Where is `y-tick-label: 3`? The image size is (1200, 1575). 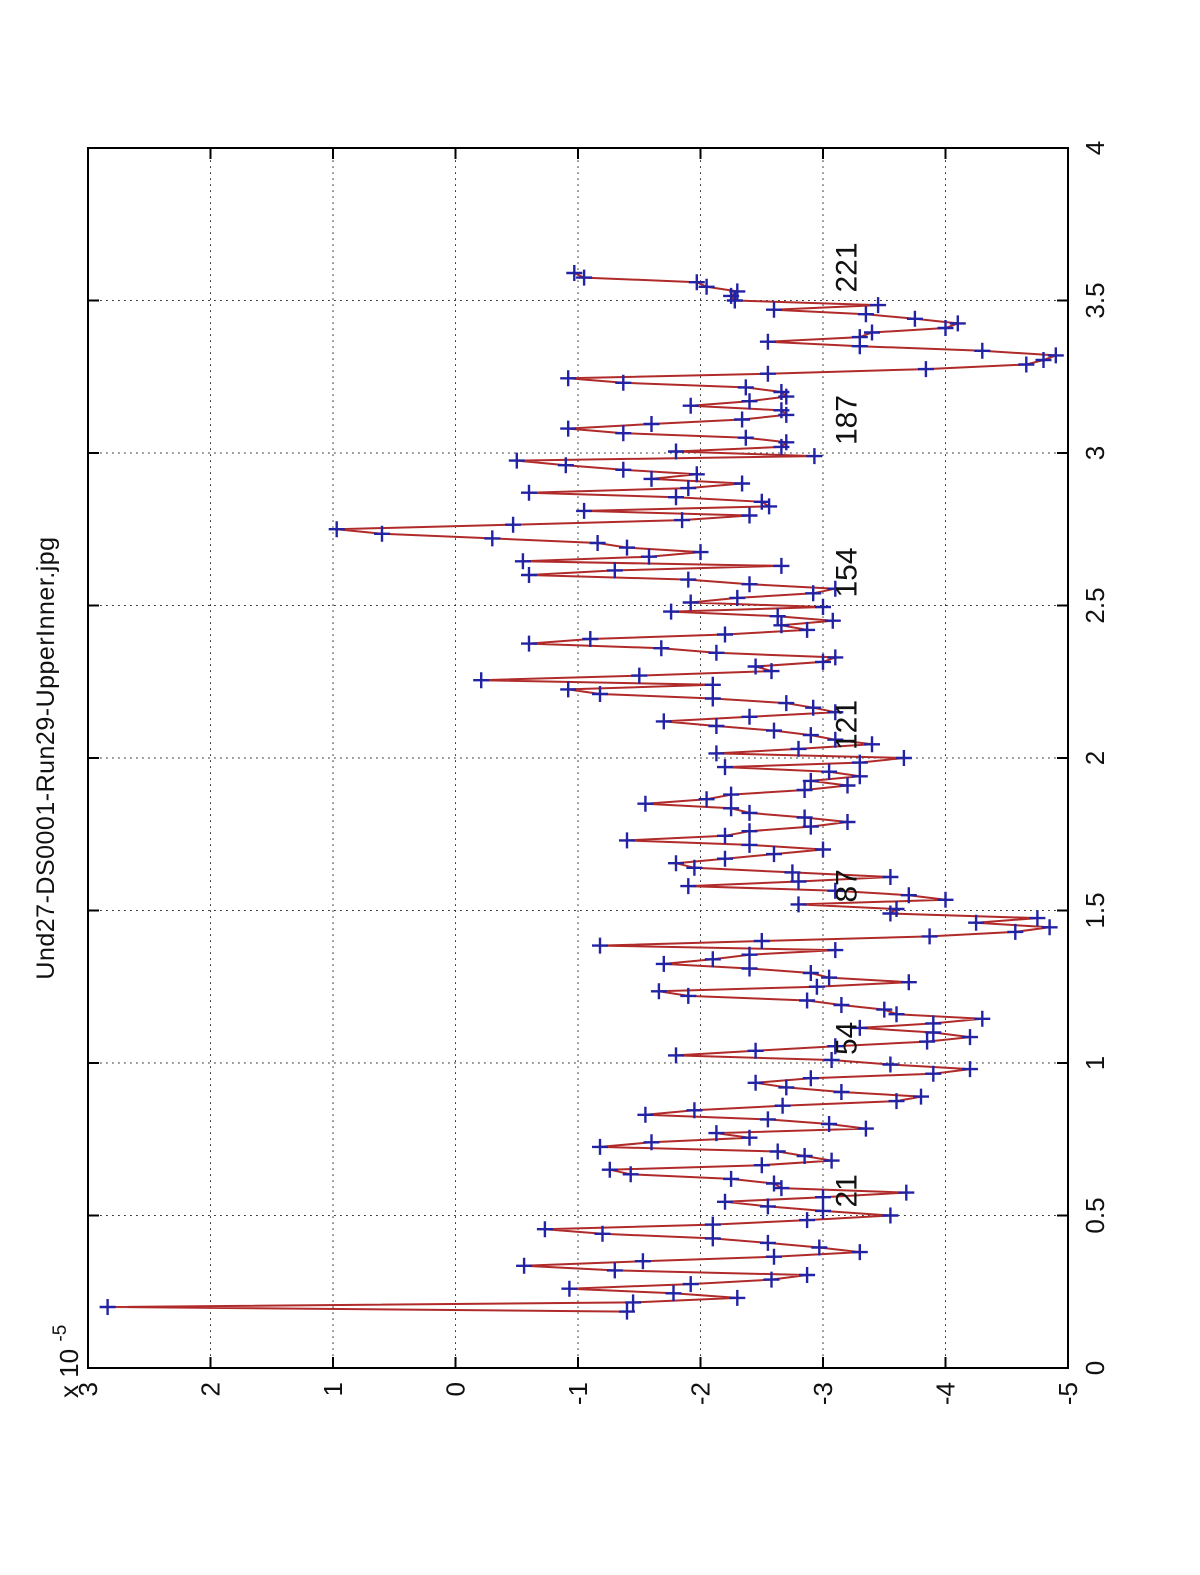
y-tick-label: 3 is located at coordinates (88, 1389).